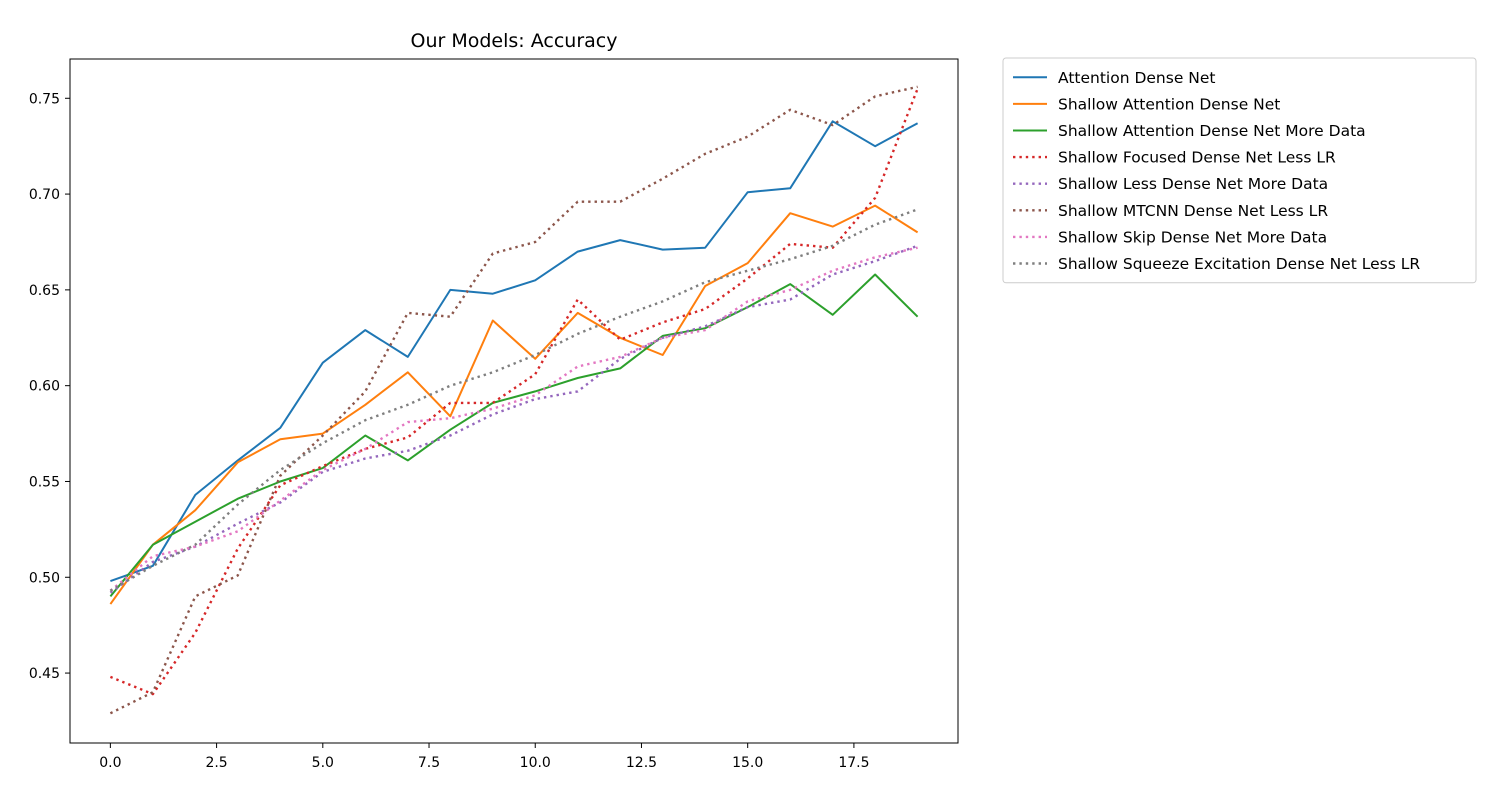  Describe the element at coordinates (44, 482) in the screenshot. I see `y-tick-label: 0.55` at that location.